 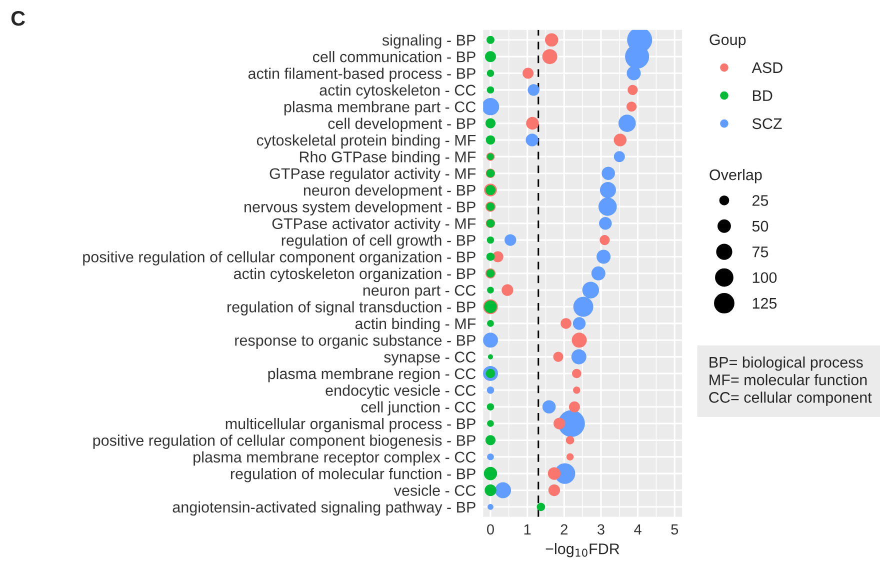 What do you see at coordinates (362, 75) in the screenshot?
I see `y-tick-label: actin filament-based process - BP` at bounding box center [362, 75].